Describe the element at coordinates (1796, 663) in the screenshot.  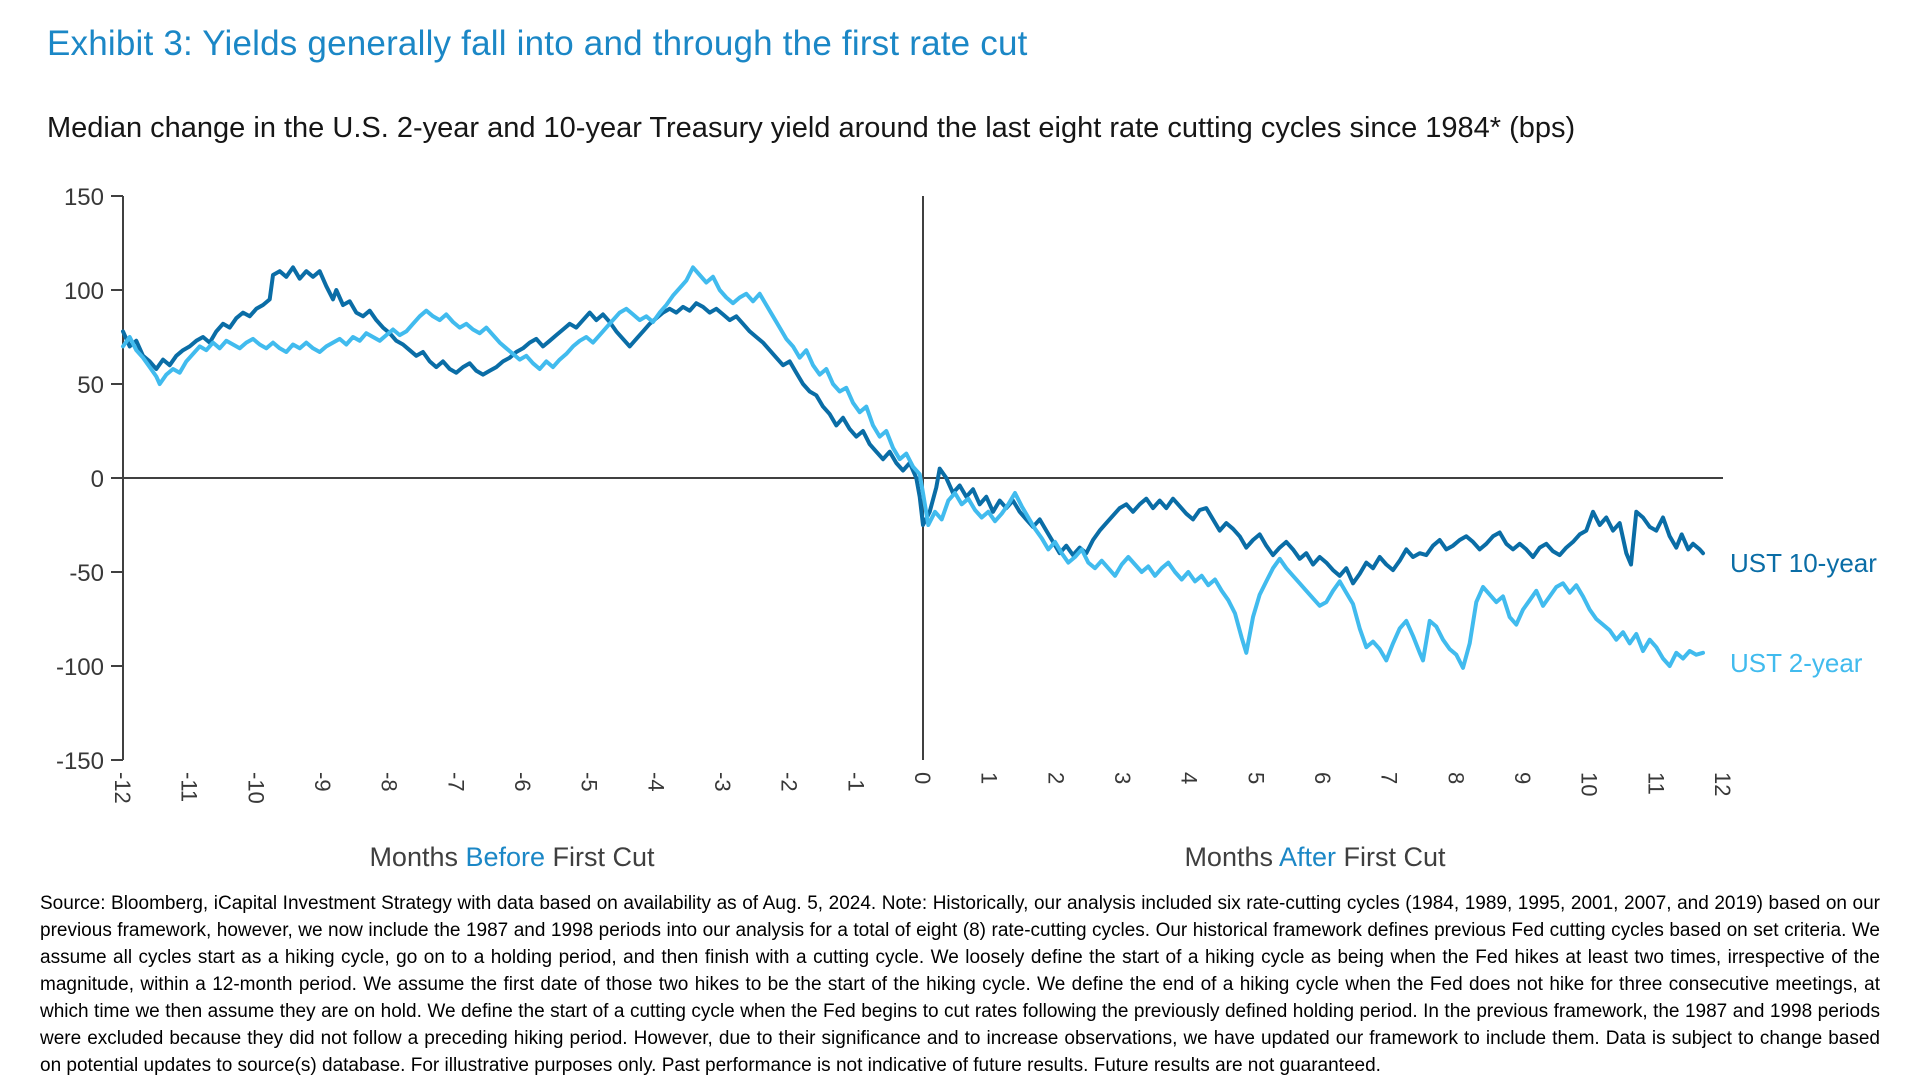
I see `legend-ust2-label: UST 2-year` at that location.